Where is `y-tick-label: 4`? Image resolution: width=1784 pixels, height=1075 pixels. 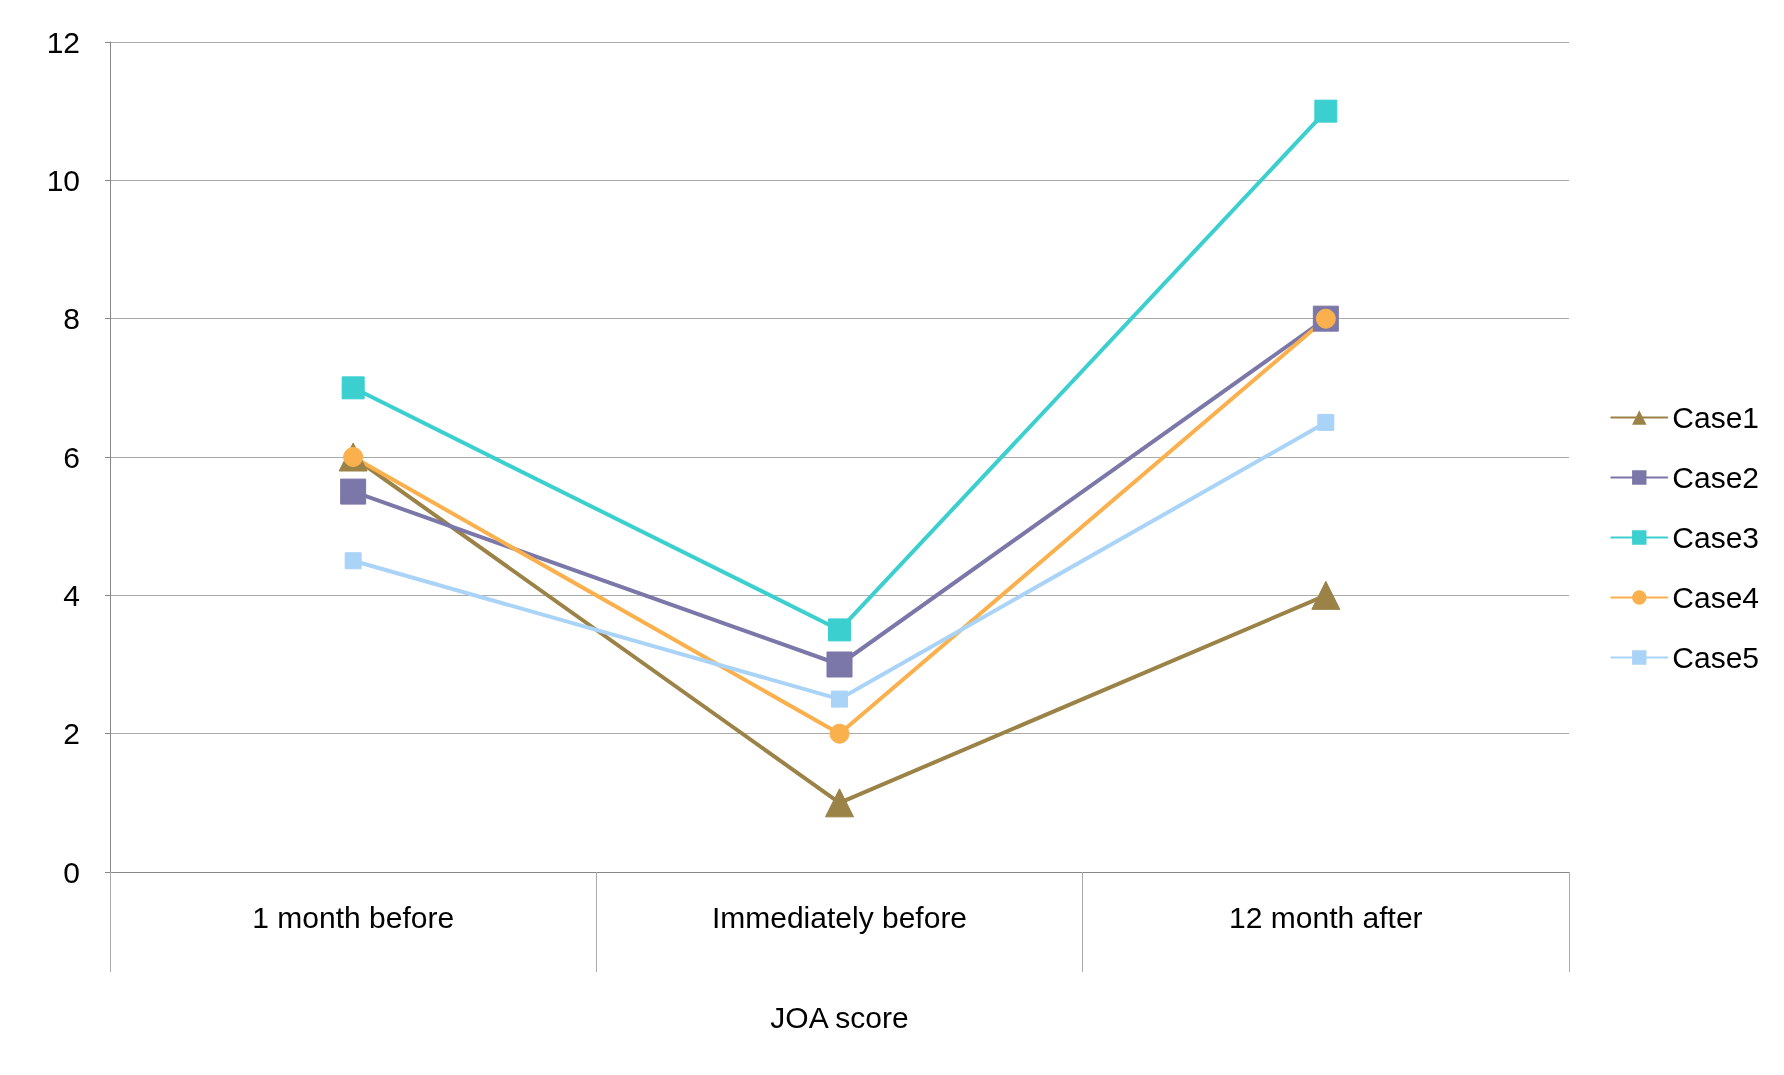 y-tick-label: 4 is located at coordinates (71, 595).